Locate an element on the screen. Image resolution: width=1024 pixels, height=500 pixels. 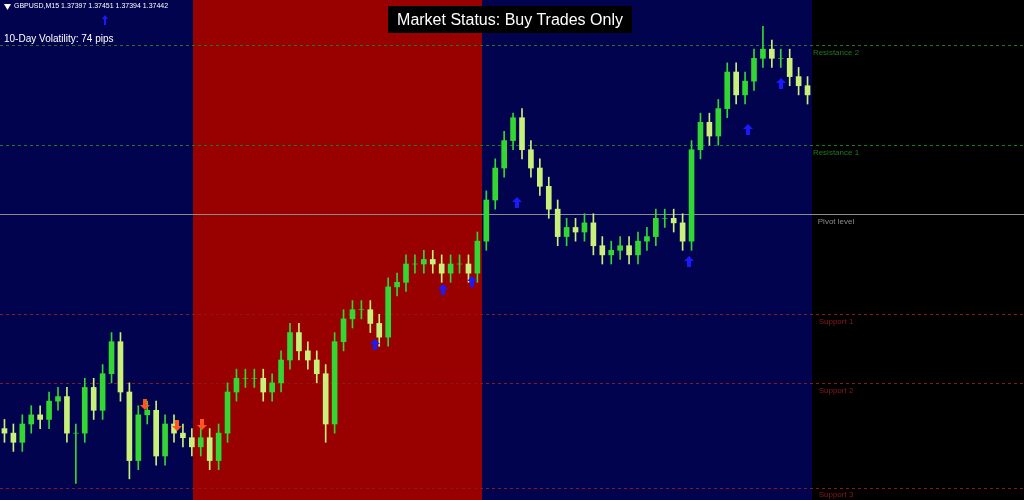
ref-line-label: Support 1 is located at coordinates (836, 321).